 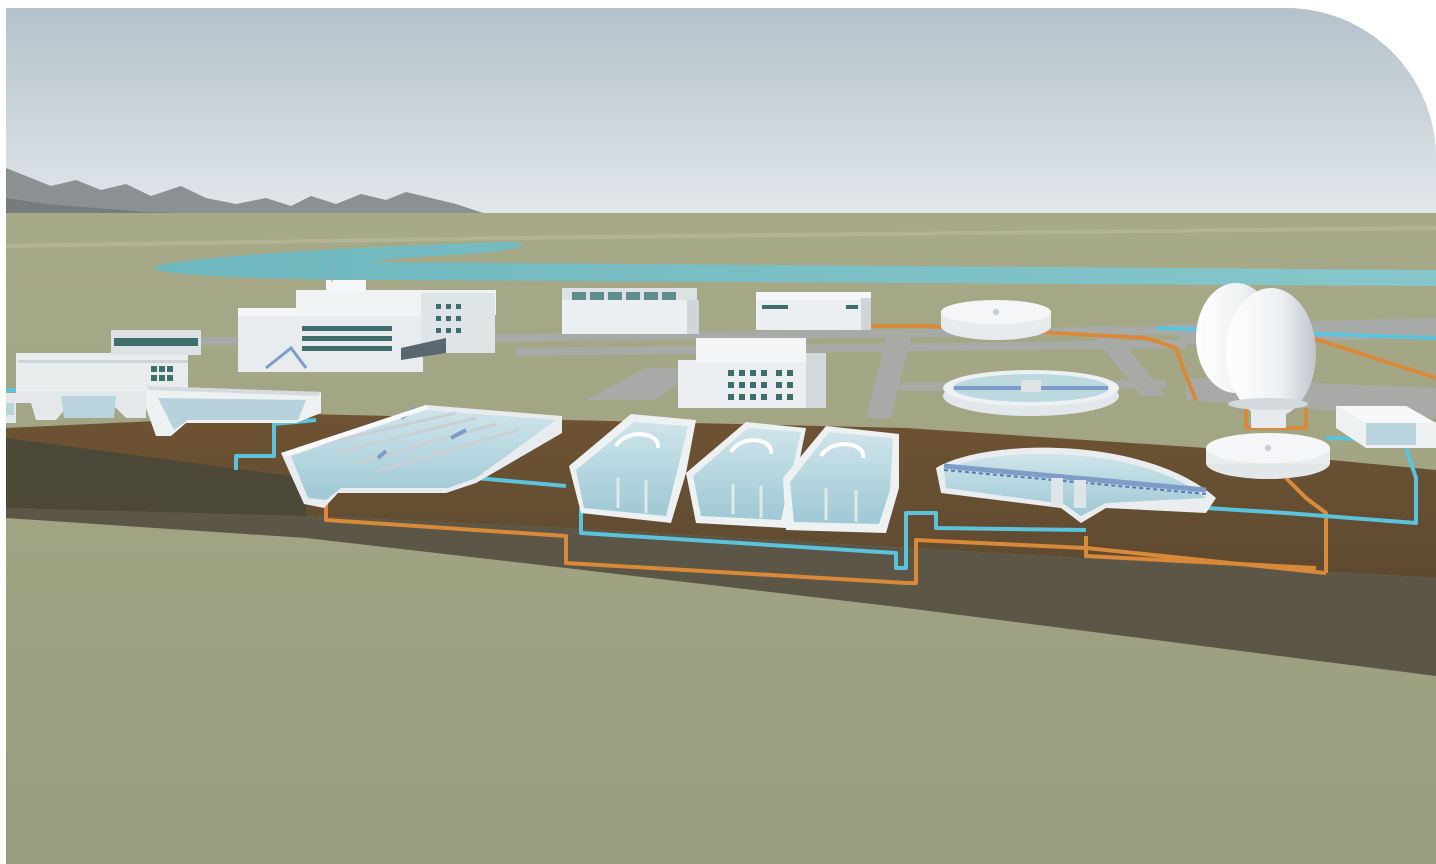 I want to click on primary-sedimentation-tank, so click(x=421, y=456).